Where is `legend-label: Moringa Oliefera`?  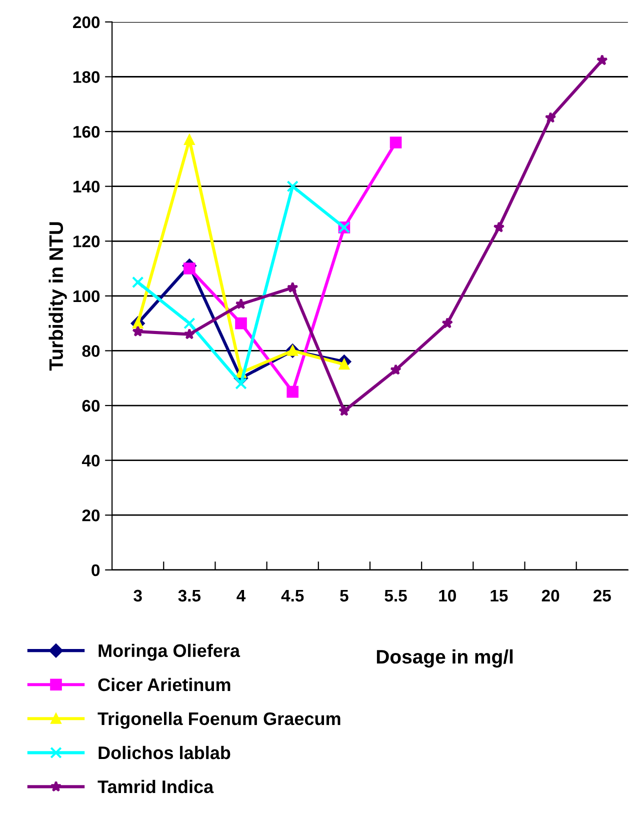
legend-label: Moringa Oliefera is located at coordinates (169, 652).